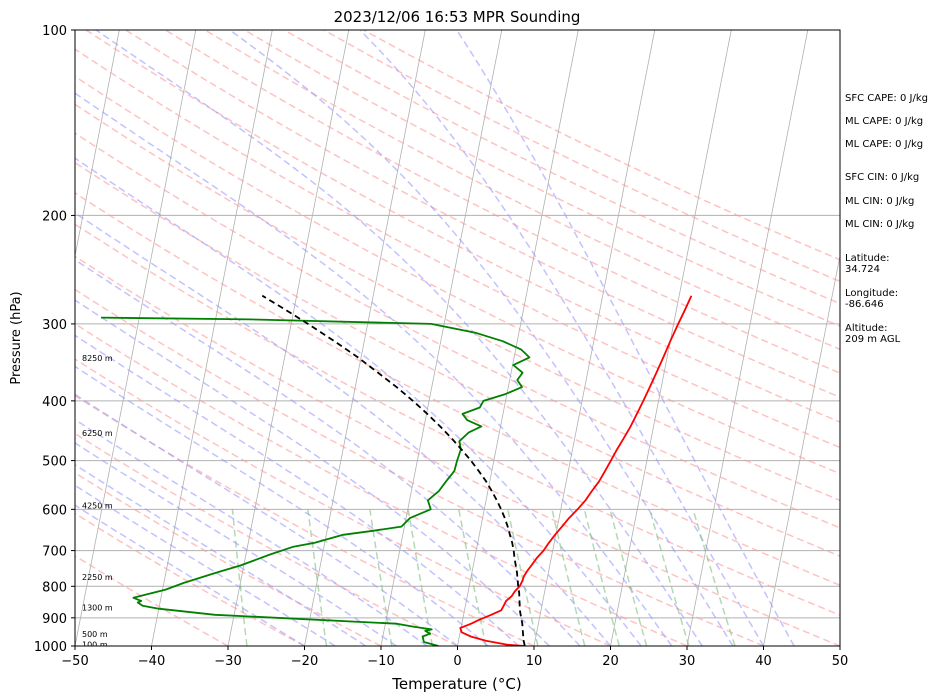 This screenshot has height=700, width=947. I want to click on height-label: 6250 m, so click(97, 433).